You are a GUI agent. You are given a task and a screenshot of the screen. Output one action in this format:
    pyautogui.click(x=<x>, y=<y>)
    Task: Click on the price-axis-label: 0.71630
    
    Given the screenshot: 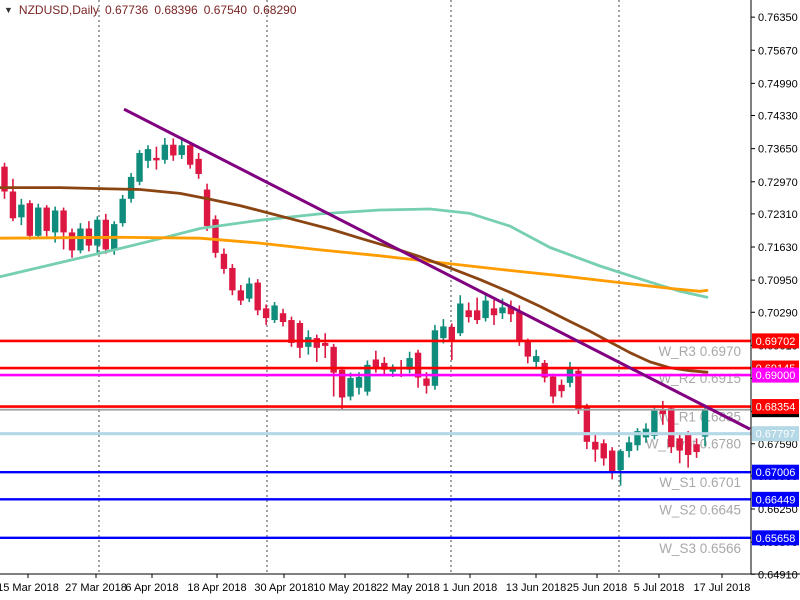 What is the action you would take?
    pyautogui.click(x=778, y=248)
    